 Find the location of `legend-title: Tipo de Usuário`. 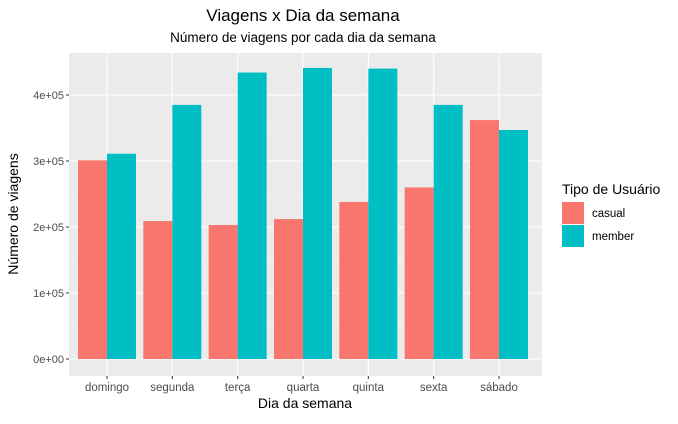

legend-title: Tipo de Usuário is located at coordinates (611, 189).